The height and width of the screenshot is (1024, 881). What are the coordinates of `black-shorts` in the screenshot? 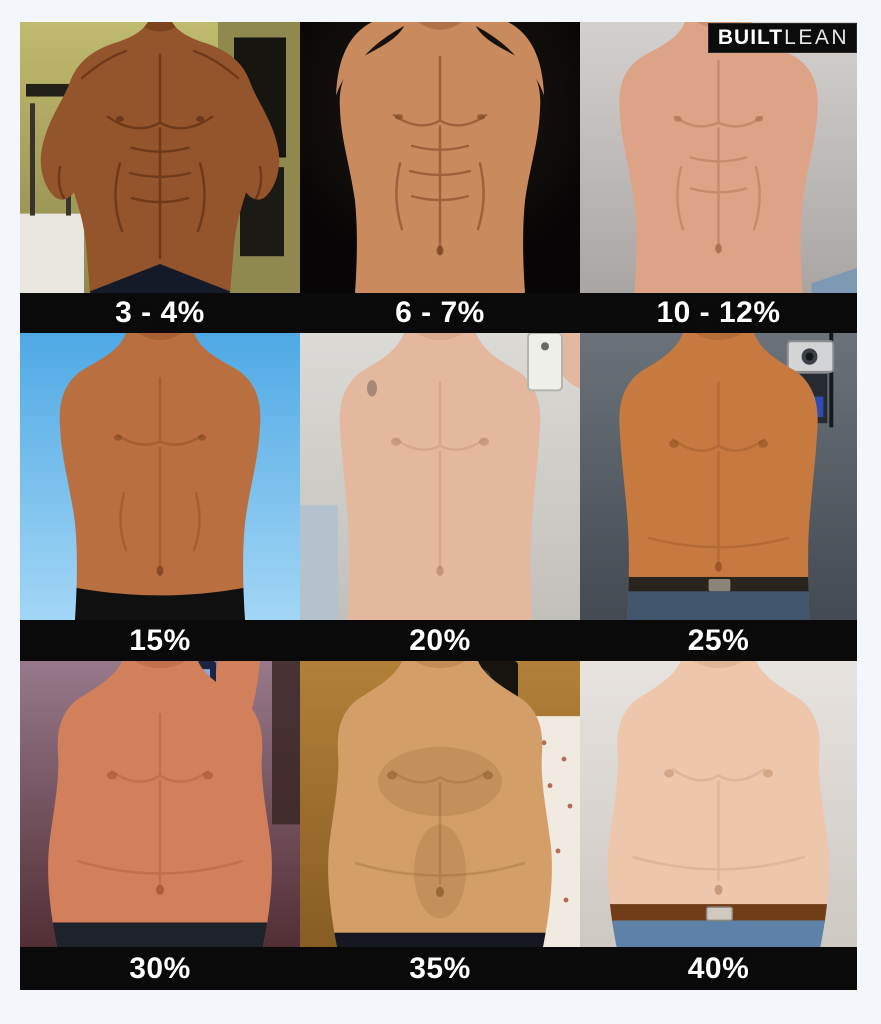 It's located at (160, 603).